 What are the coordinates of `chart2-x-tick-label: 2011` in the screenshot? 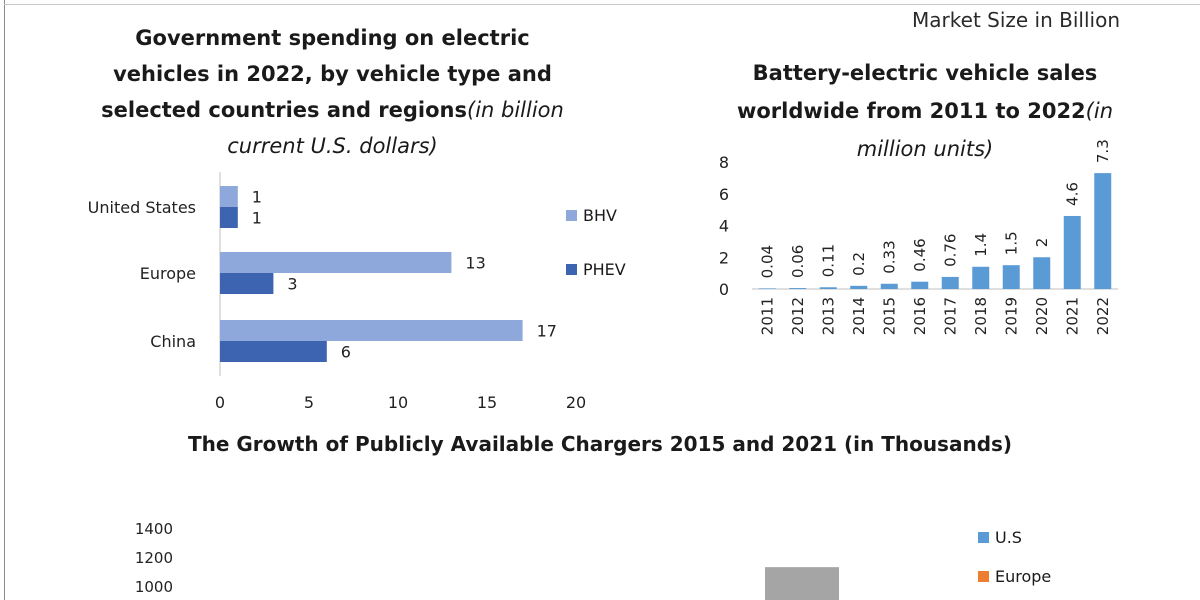 It's located at (767, 316).